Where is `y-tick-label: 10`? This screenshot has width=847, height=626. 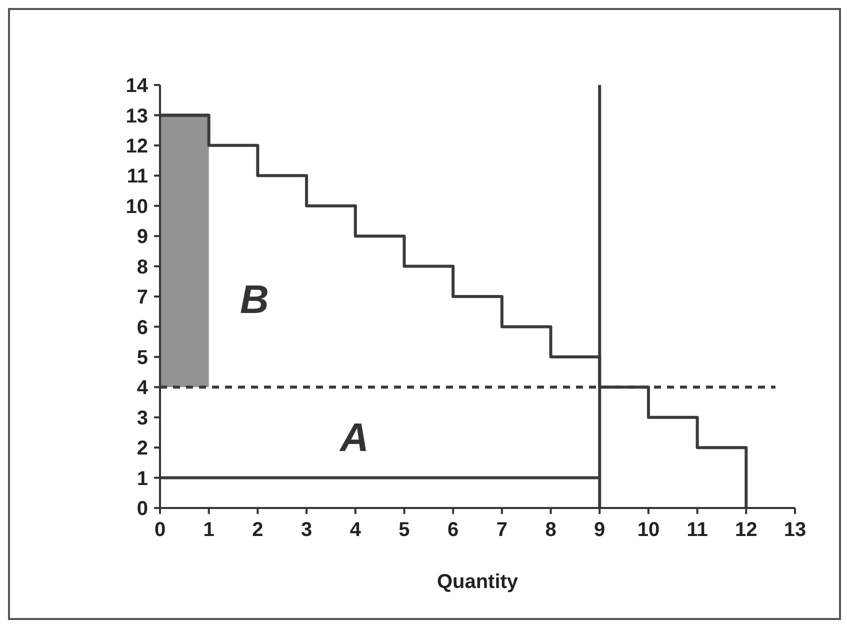
y-tick-label: 10 is located at coordinates (137, 207).